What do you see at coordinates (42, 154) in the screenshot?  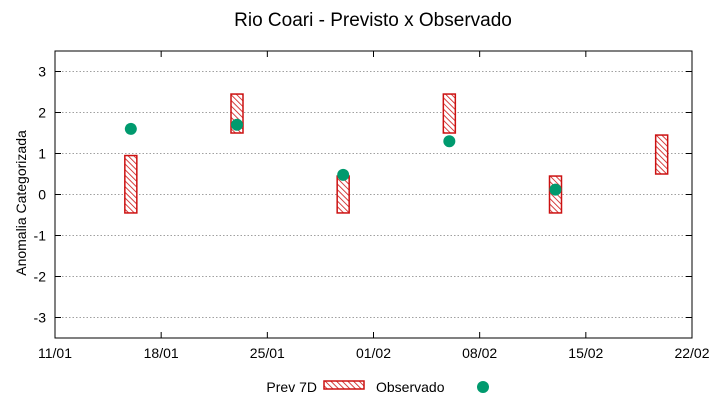 I see `y-tick-label: 1` at bounding box center [42, 154].